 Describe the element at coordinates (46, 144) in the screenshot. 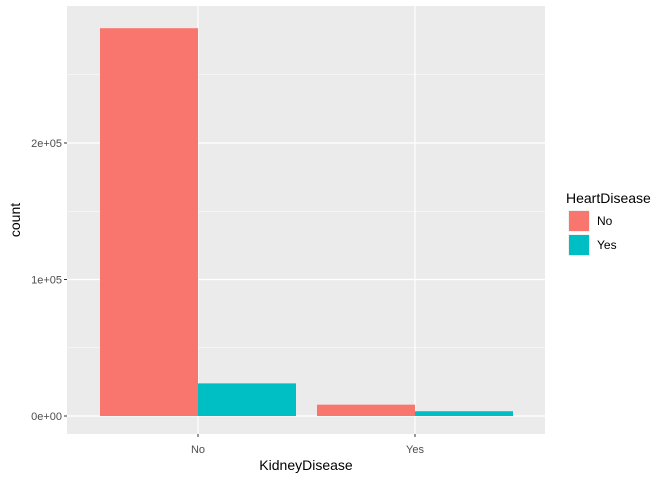

I see `y-tick-label: 2e+05` at that location.